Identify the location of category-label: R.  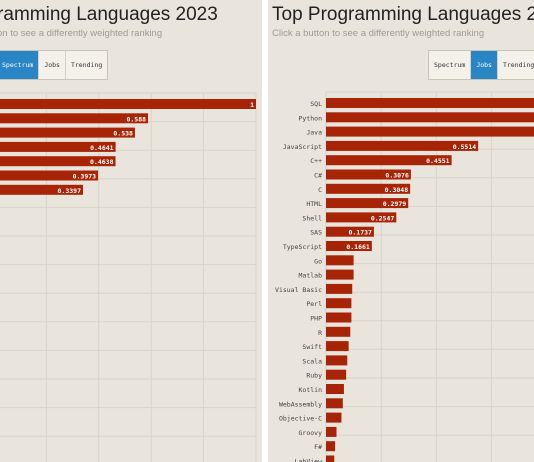
(320, 333).